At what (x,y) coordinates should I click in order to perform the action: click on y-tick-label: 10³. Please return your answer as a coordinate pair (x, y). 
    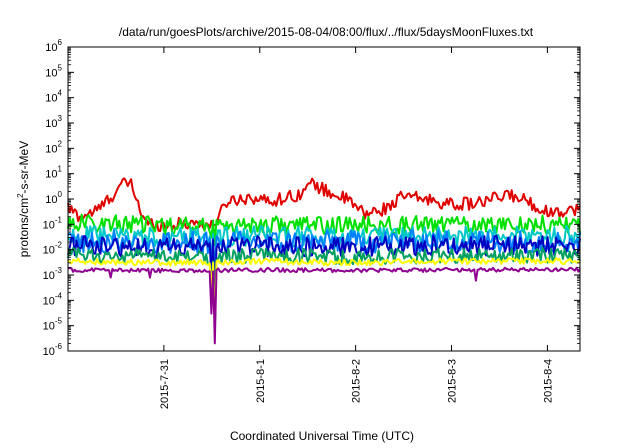
    Looking at the image, I should click on (53, 122).